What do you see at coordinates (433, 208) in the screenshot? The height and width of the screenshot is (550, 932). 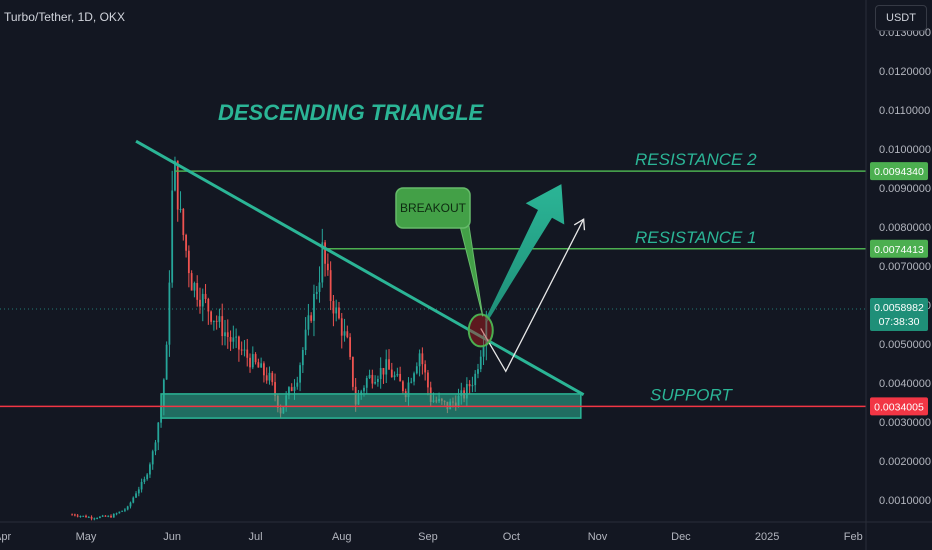 I see `breakout-callout` at bounding box center [433, 208].